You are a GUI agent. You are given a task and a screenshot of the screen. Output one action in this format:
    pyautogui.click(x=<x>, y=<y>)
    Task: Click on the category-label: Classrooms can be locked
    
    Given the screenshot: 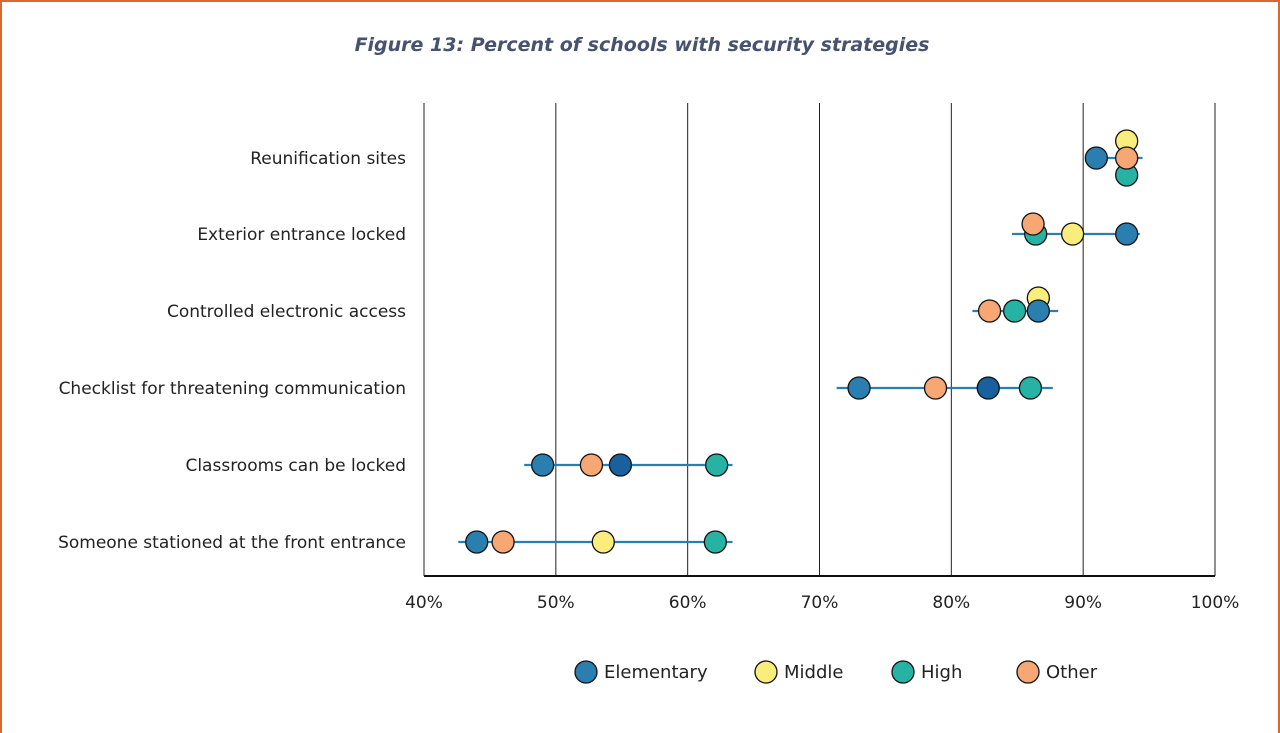 What is the action you would take?
    pyautogui.click(x=295, y=466)
    